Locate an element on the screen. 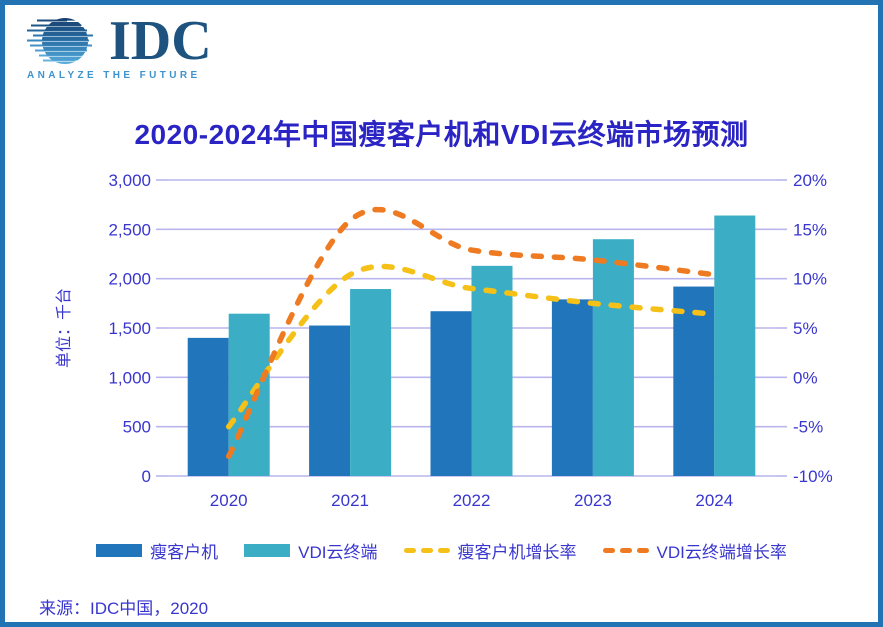 Image resolution: width=883 pixels, height=627 pixels. legend-item-thin-client: 瘦客户机 is located at coordinates (157, 550).